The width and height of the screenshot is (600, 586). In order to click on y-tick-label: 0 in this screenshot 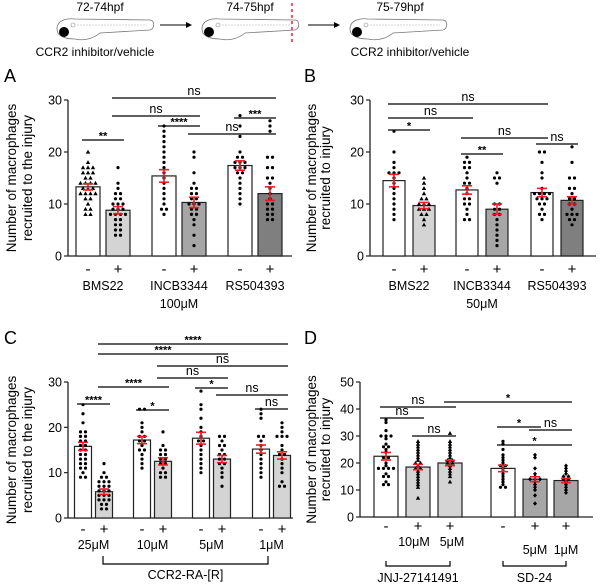, I will do `click(58, 257)`.